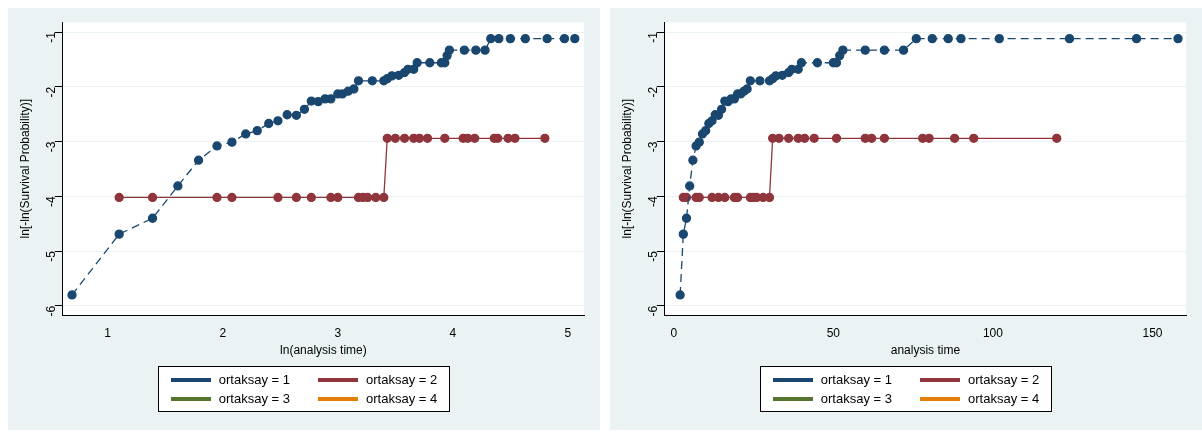 This screenshot has height=432, width=1202. I want to click on x-tick-label: 3, so click(338, 332).